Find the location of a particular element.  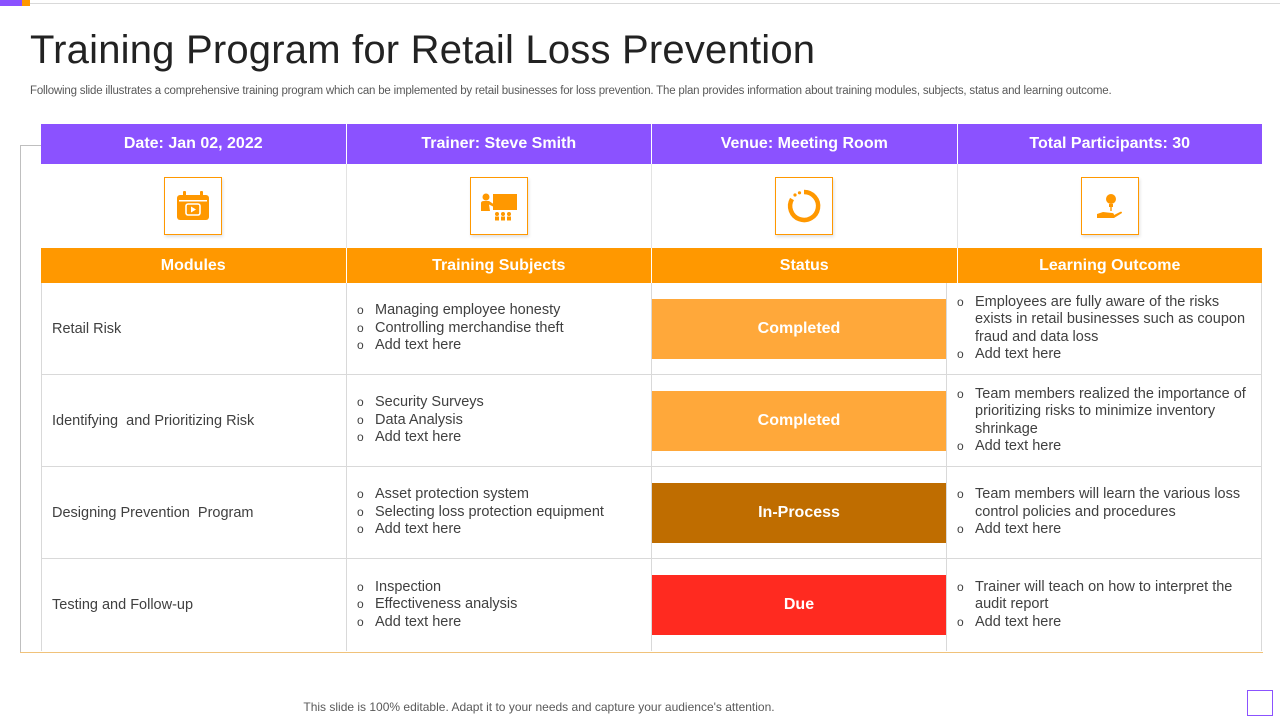

module-name: Testing and Follow-up is located at coordinates (194, 605).